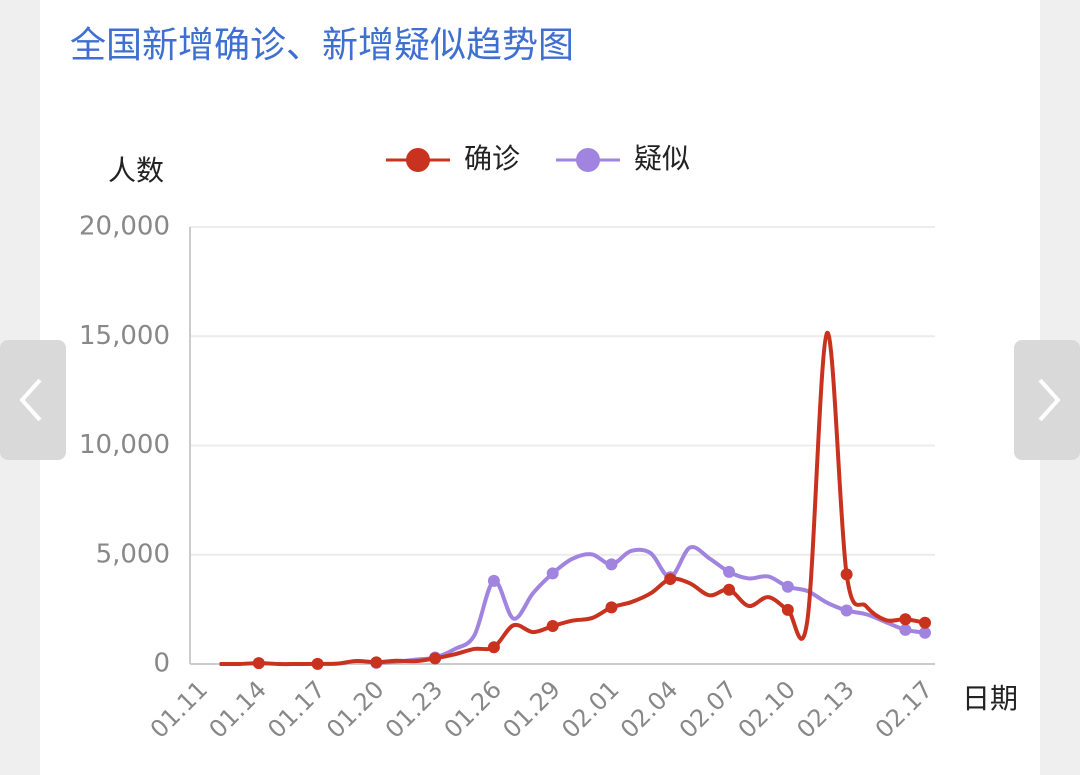 The image size is (1080, 775). Describe the element at coordinates (662, 158) in the screenshot. I see `legend-label: 疑似` at that location.